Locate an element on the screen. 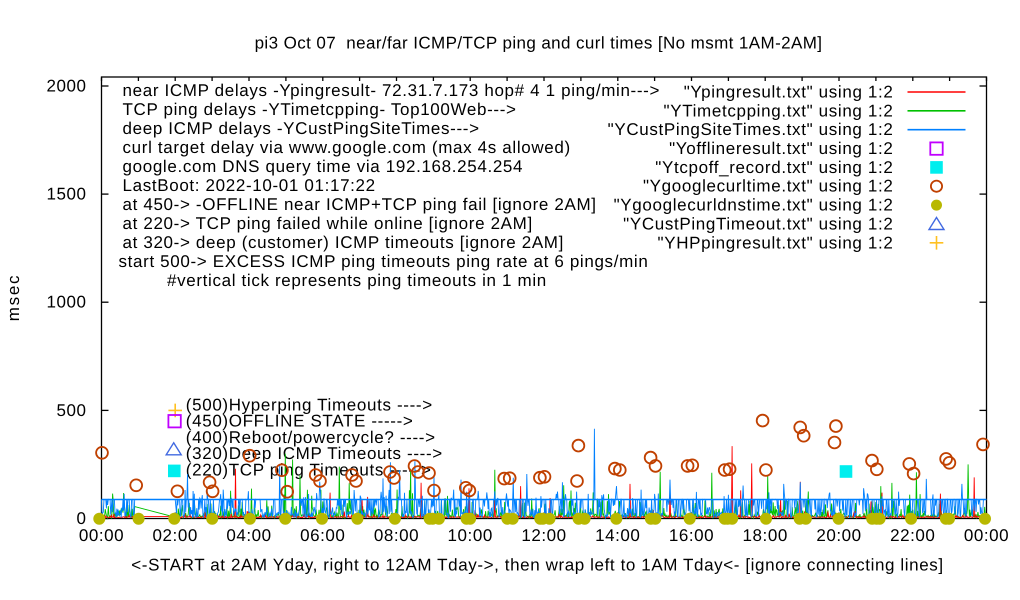 This screenshot has height=600, width=1020. svg-text: 500 is located at coordinates (71, 410).